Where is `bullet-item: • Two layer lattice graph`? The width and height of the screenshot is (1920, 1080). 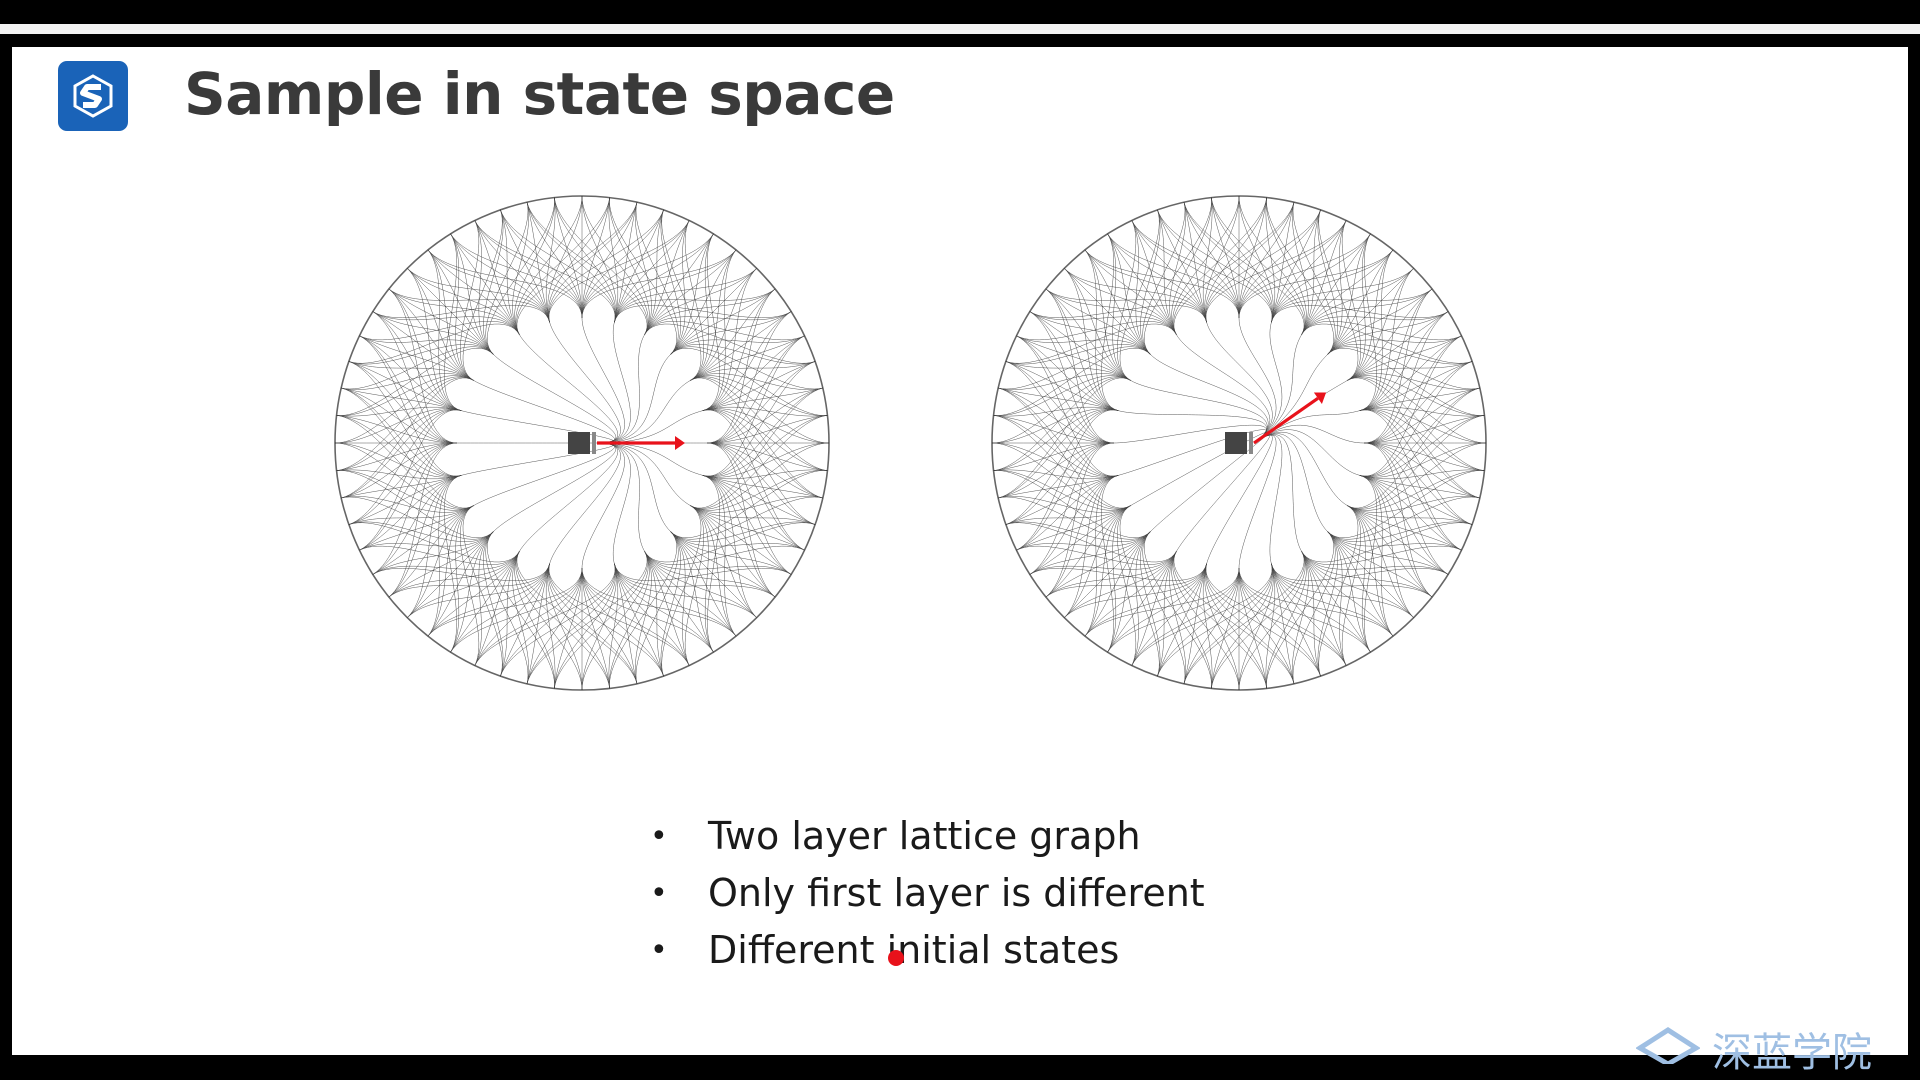
bullet-item: • Two layer lattice graph is located at coordinates (922, 836).